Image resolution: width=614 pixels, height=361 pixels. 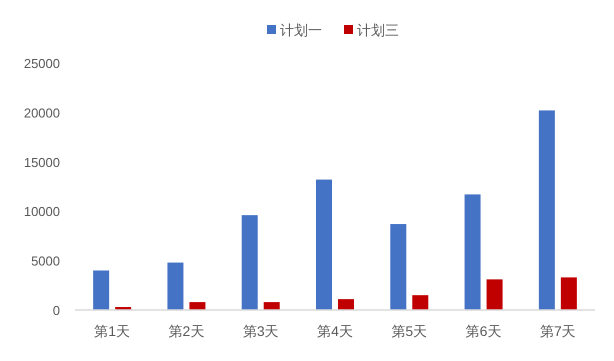 What do you see at coordinates (558, 331) in the screenshot?
I see `x-tick-label: 第7天` at bounding box center [558, 331].